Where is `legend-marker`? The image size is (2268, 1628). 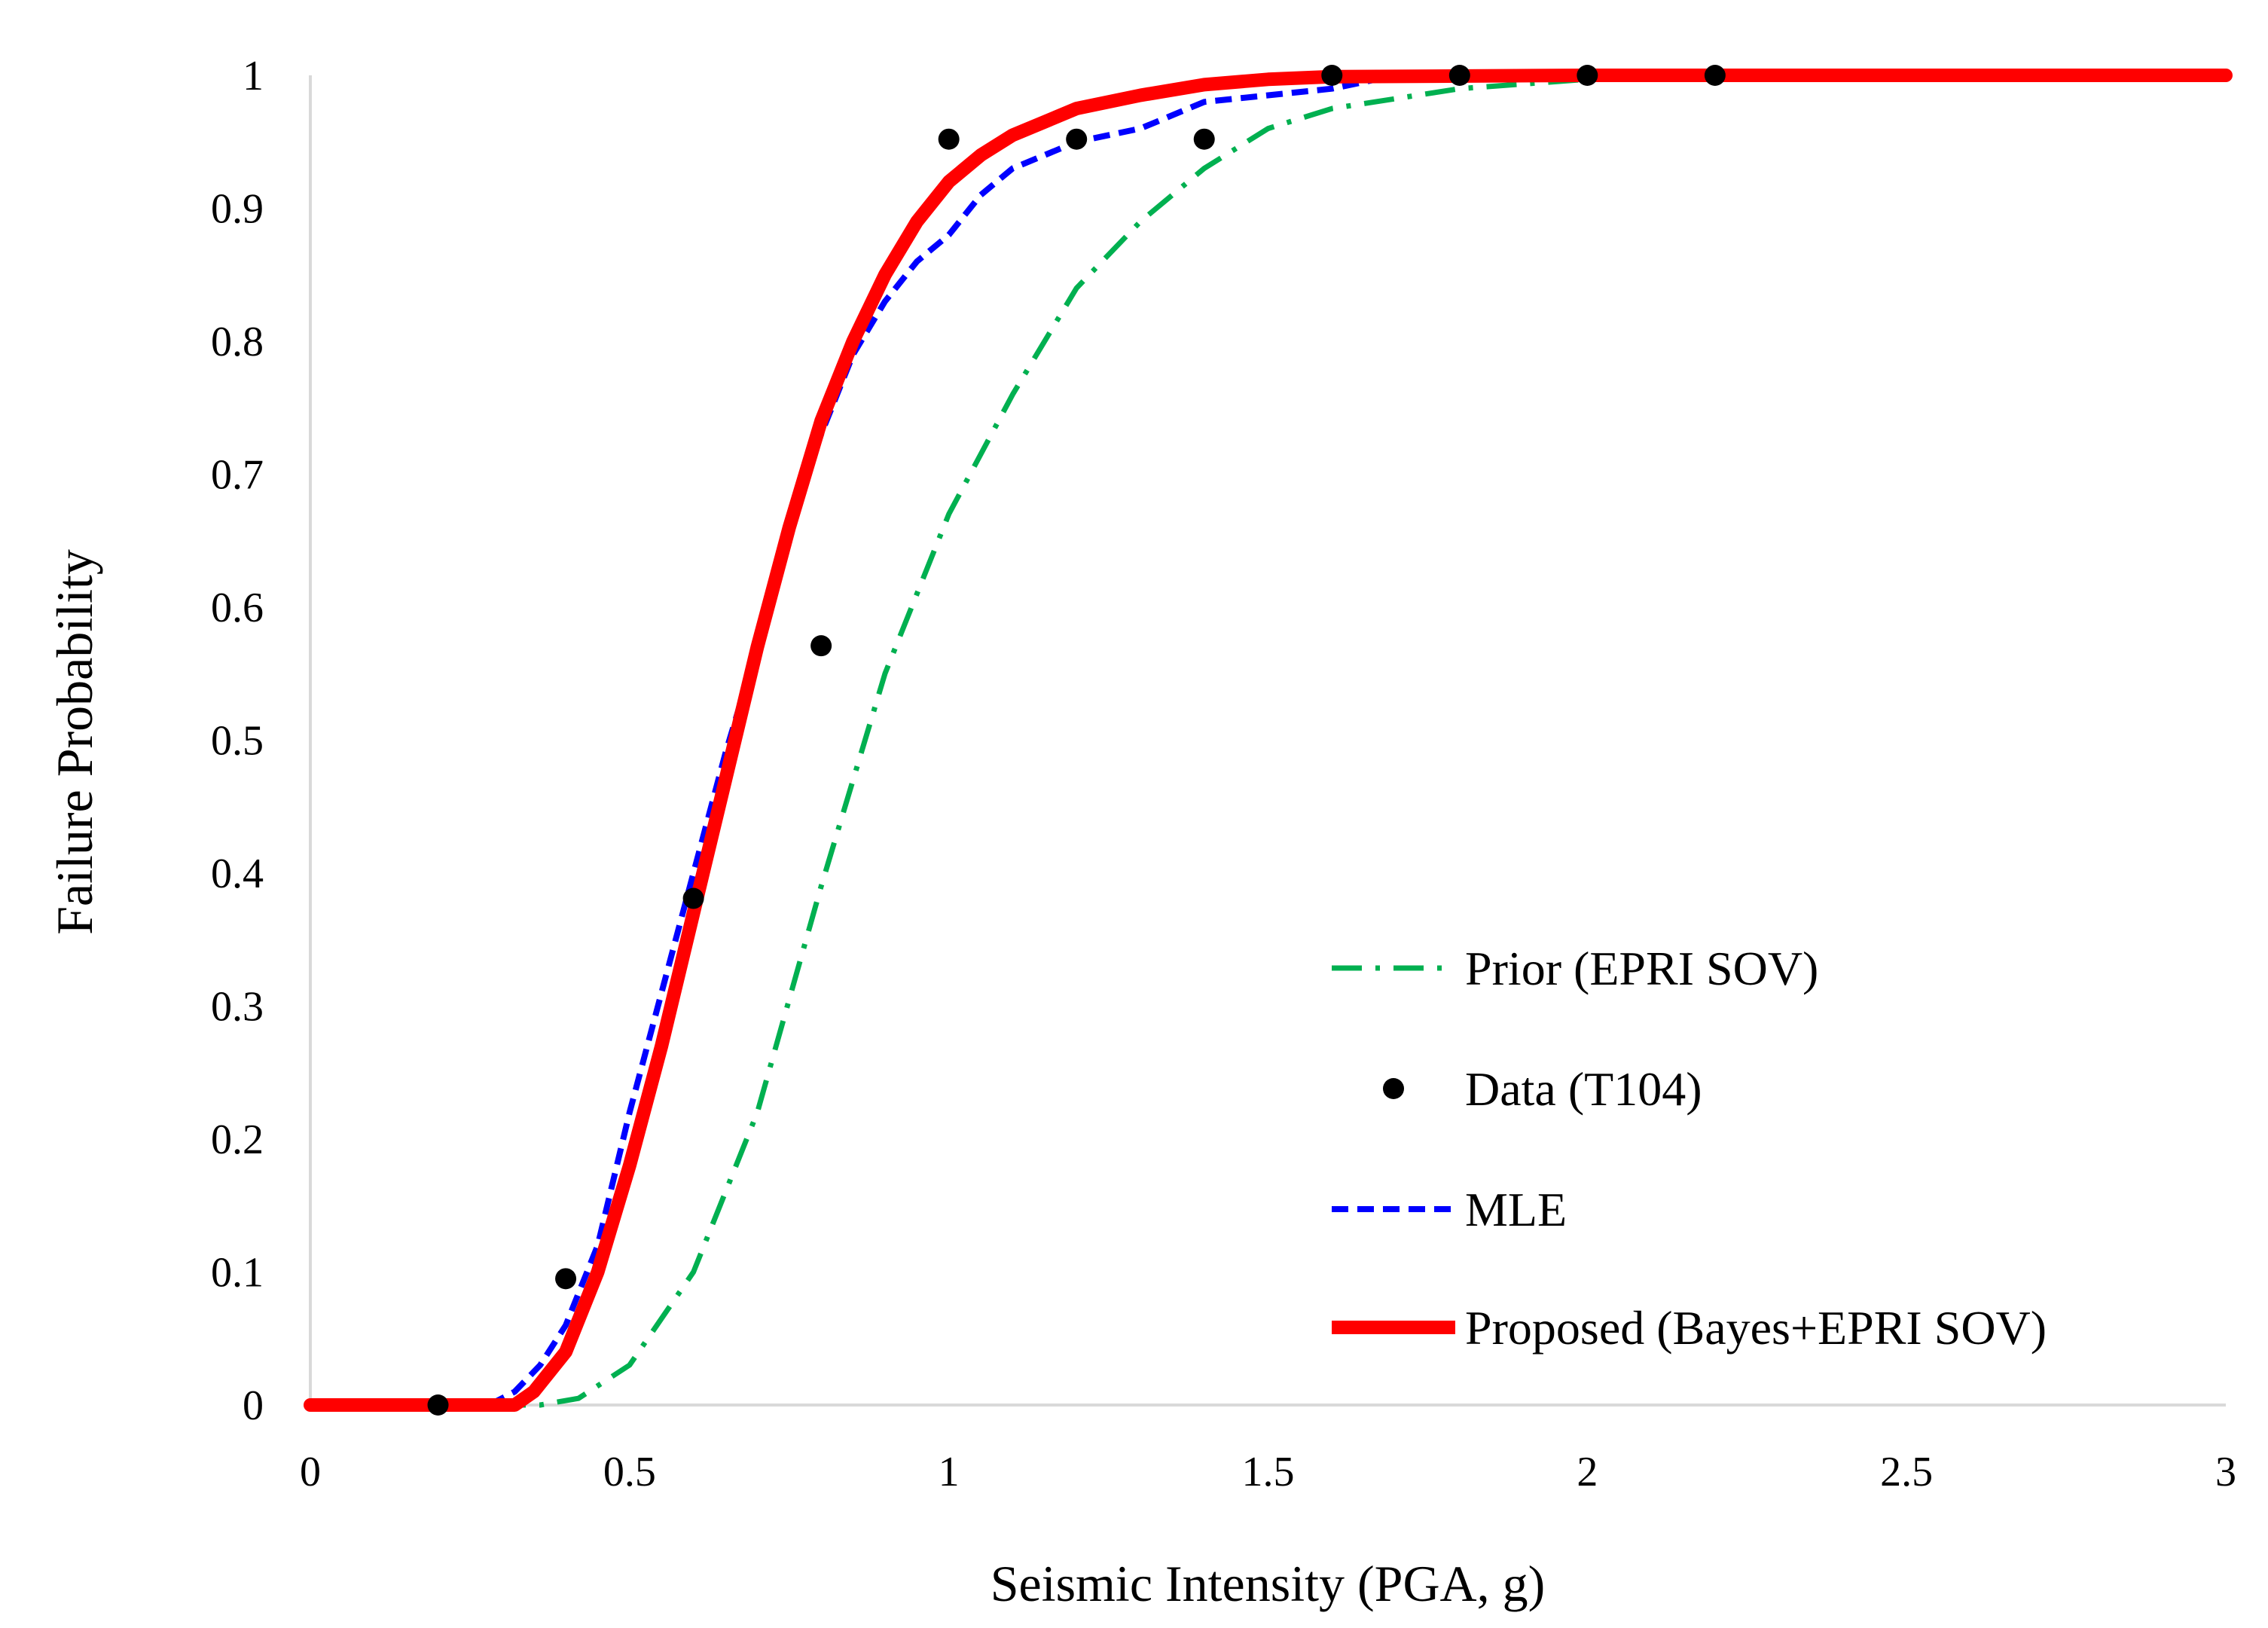
legend-marker is located at coordinates (1394, 1088).